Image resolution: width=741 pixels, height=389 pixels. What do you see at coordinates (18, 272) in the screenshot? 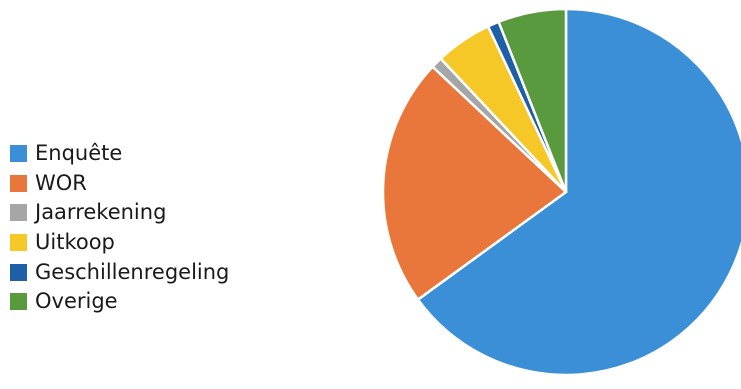
I see `legend-swatch-geschillenregeling` at bounding box center [18, 272].